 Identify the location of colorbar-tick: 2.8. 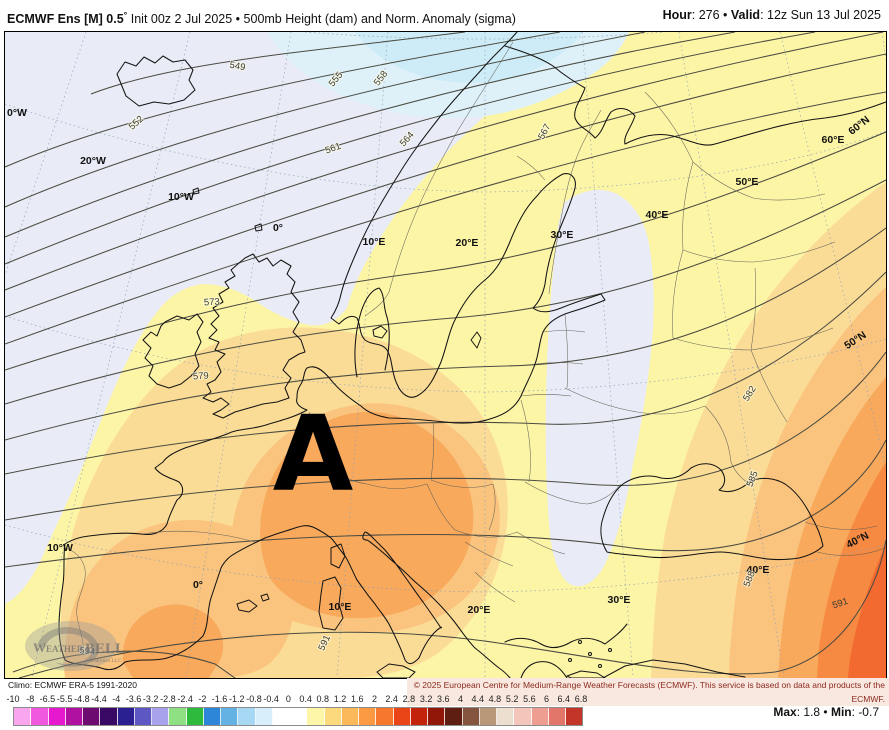
(409, 699).